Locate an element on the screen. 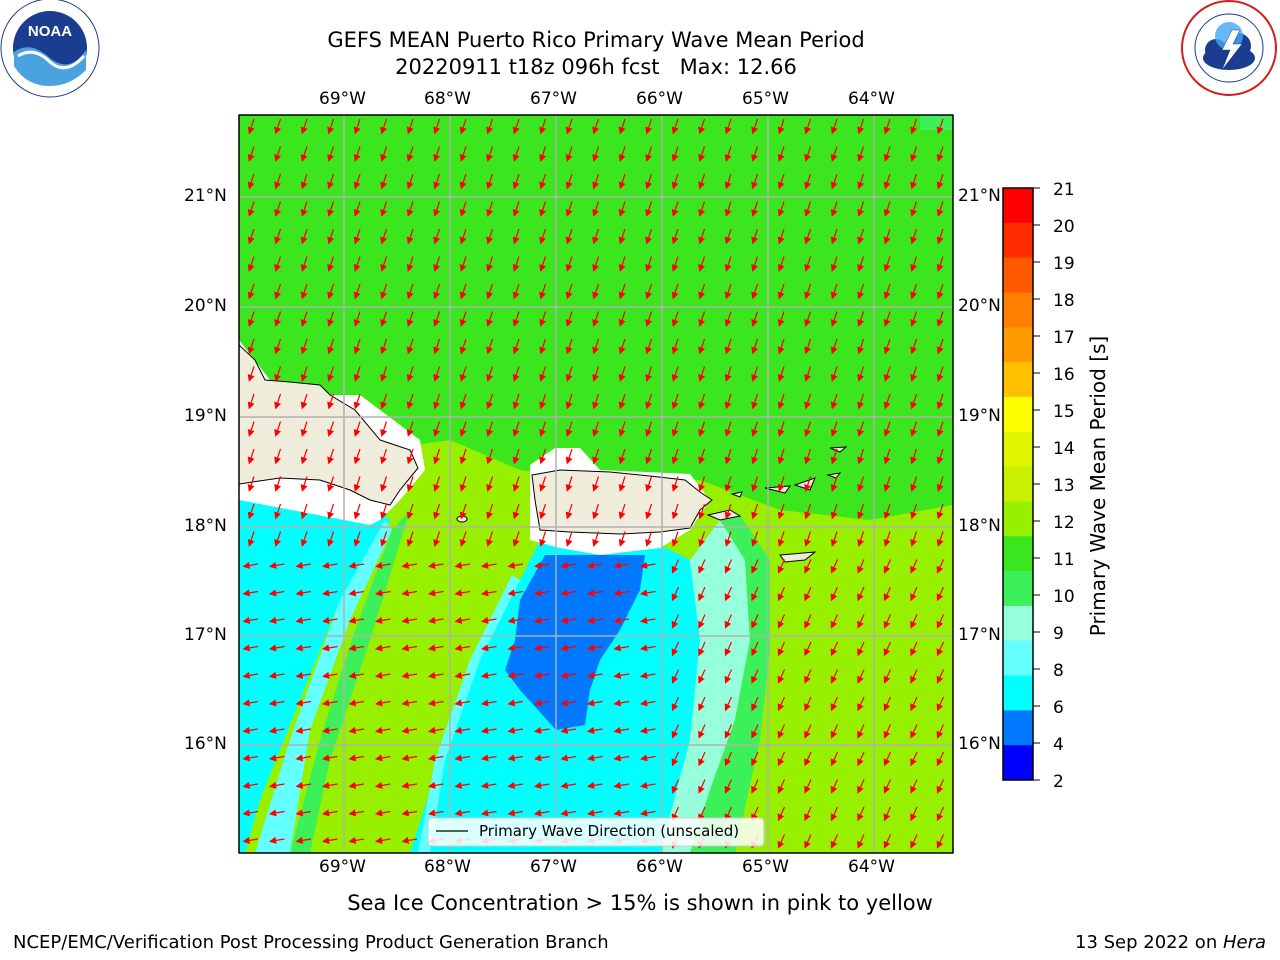  footer-host: Hera is located at coordinates (1244, 942).